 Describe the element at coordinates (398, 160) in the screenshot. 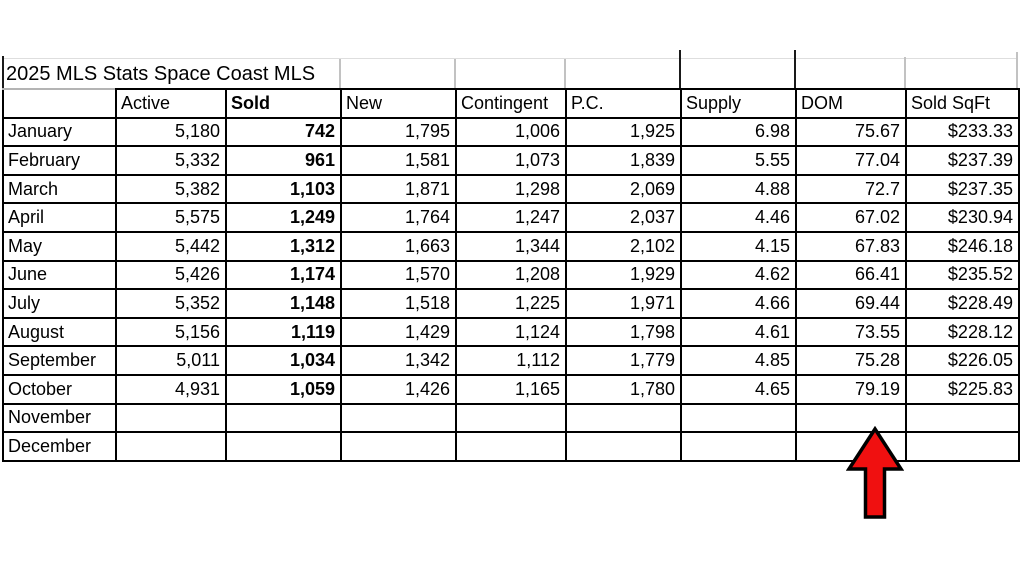

I see `cell-february-new: 1,581` at that location.